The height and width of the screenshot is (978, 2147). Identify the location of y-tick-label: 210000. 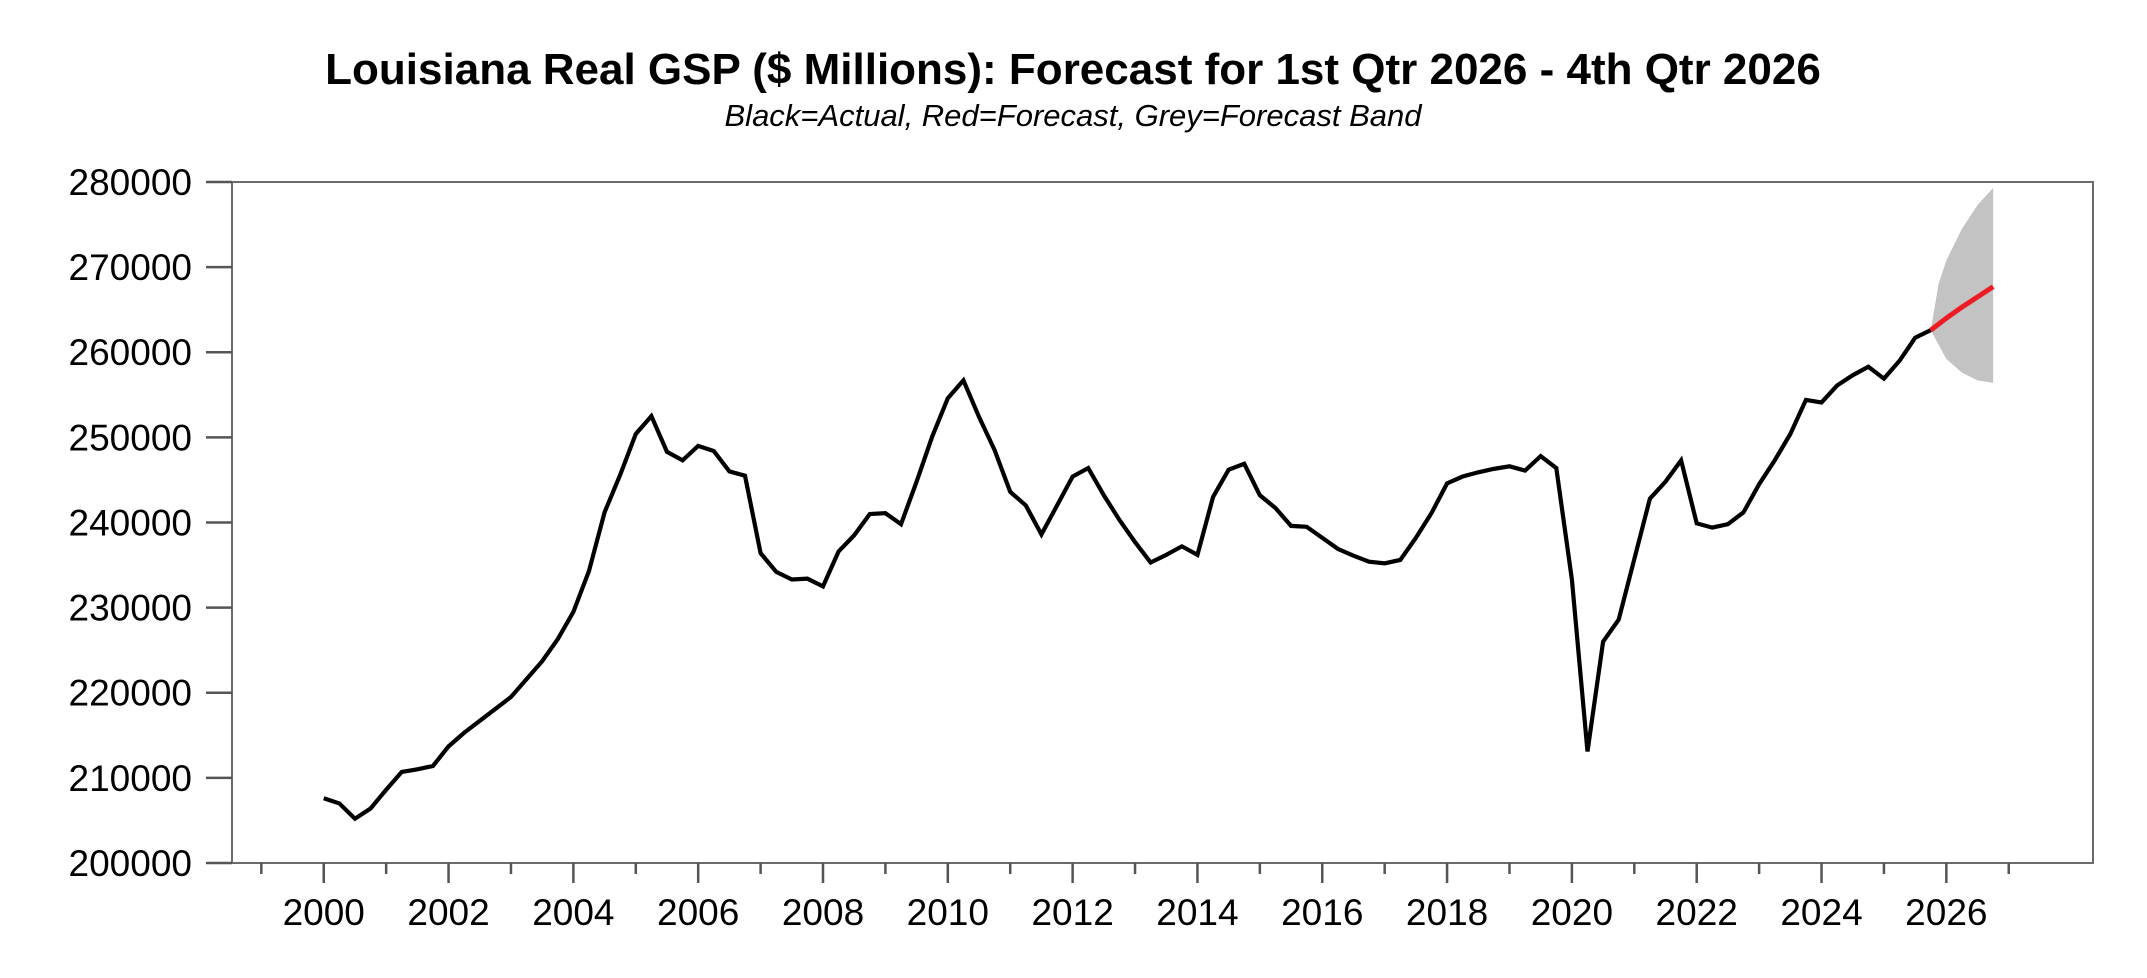
(130, 778).